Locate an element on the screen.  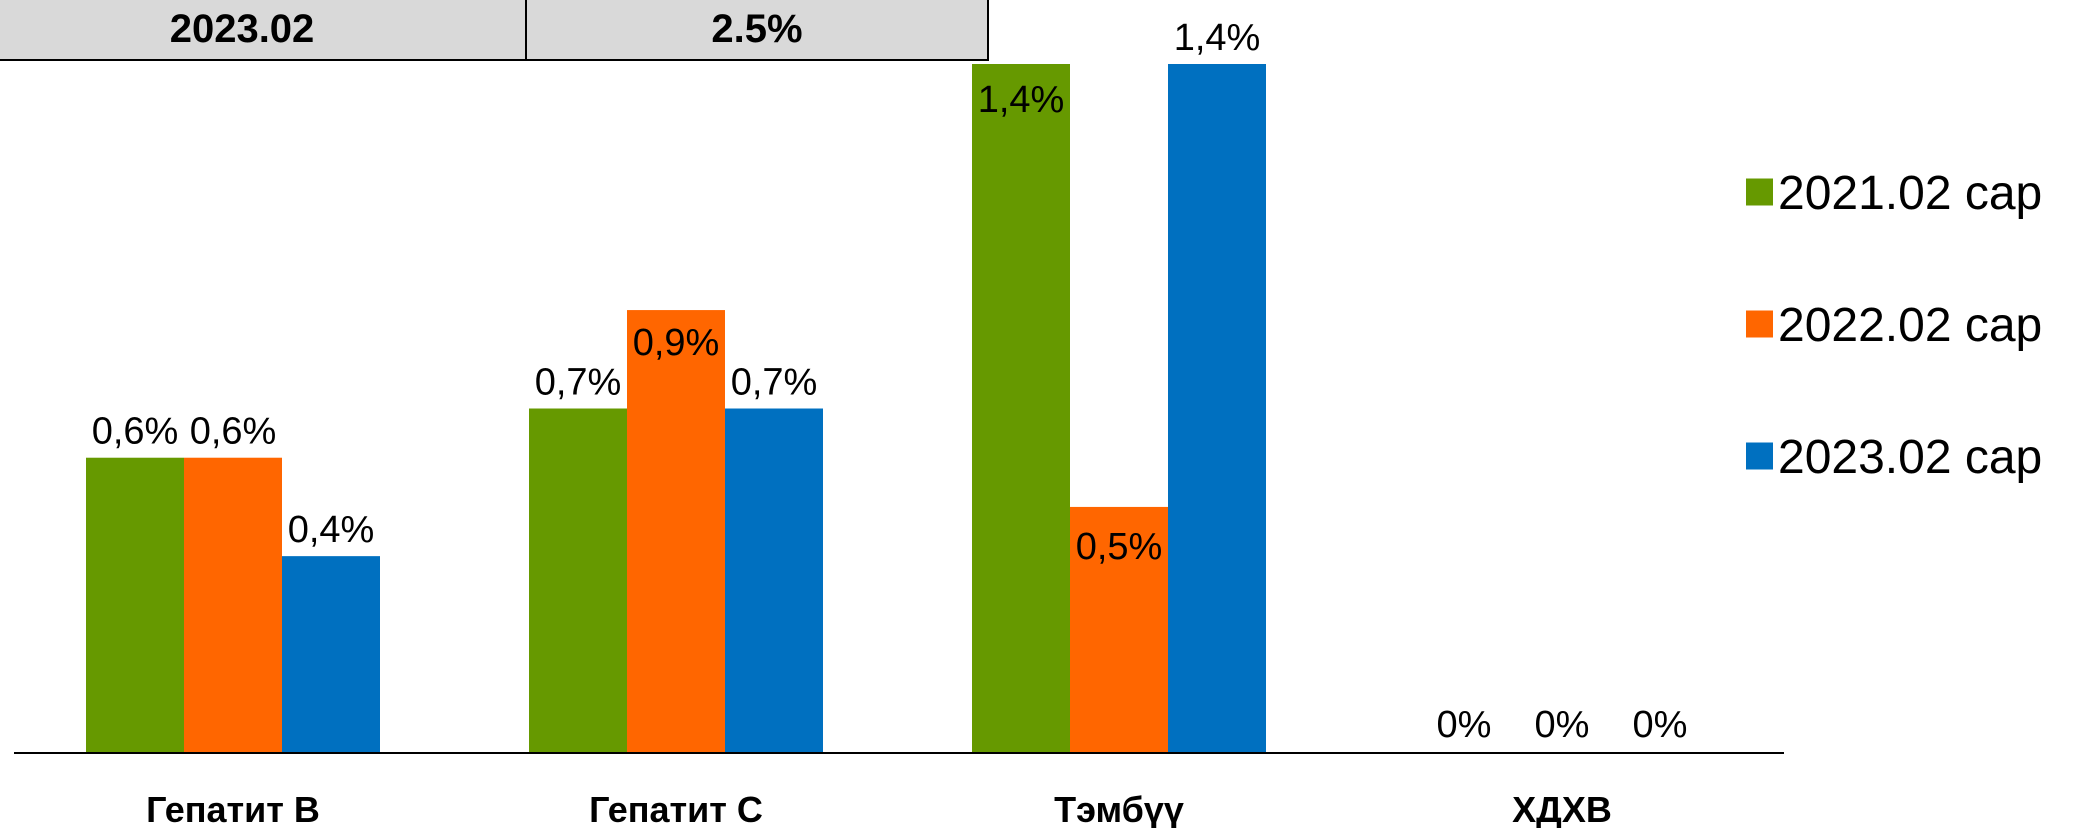
legend-label-3: 2023.02 сар is located at coordinates (1910, 457).